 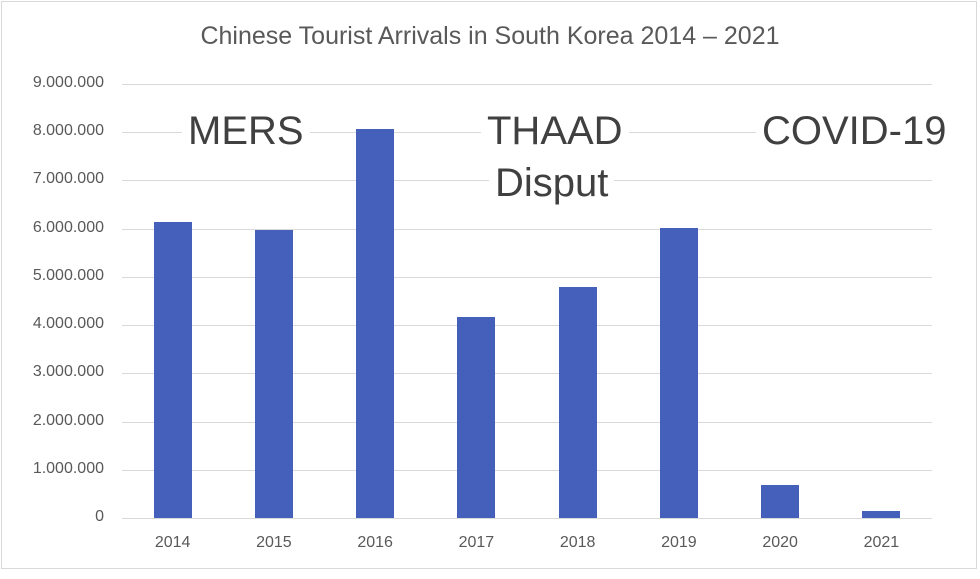 I want to click on x-tick-label: 2020, so click(x=780, y=542).